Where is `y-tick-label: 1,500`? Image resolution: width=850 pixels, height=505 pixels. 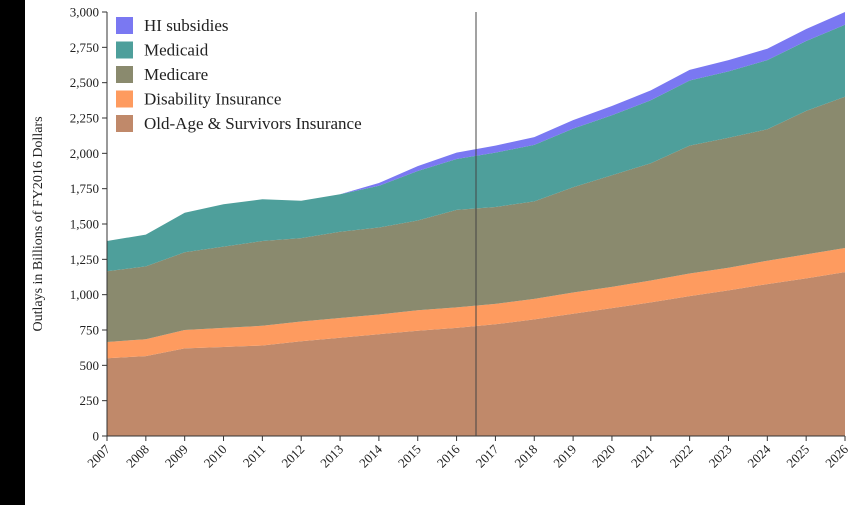
y-tick-label: 1,500 is located at coordinates (84, 224).